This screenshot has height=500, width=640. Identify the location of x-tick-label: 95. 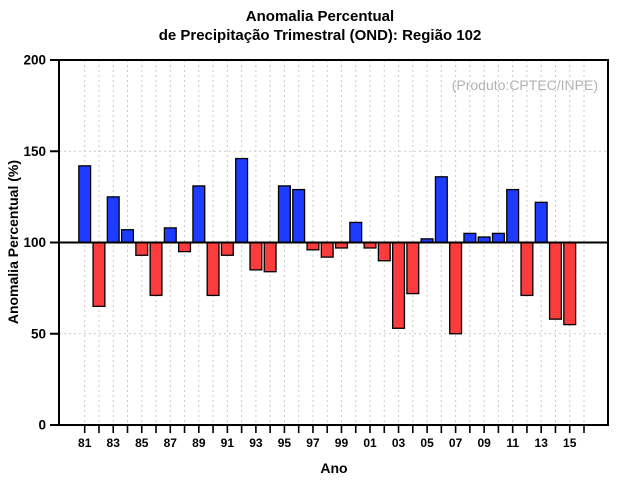
(285, 443).